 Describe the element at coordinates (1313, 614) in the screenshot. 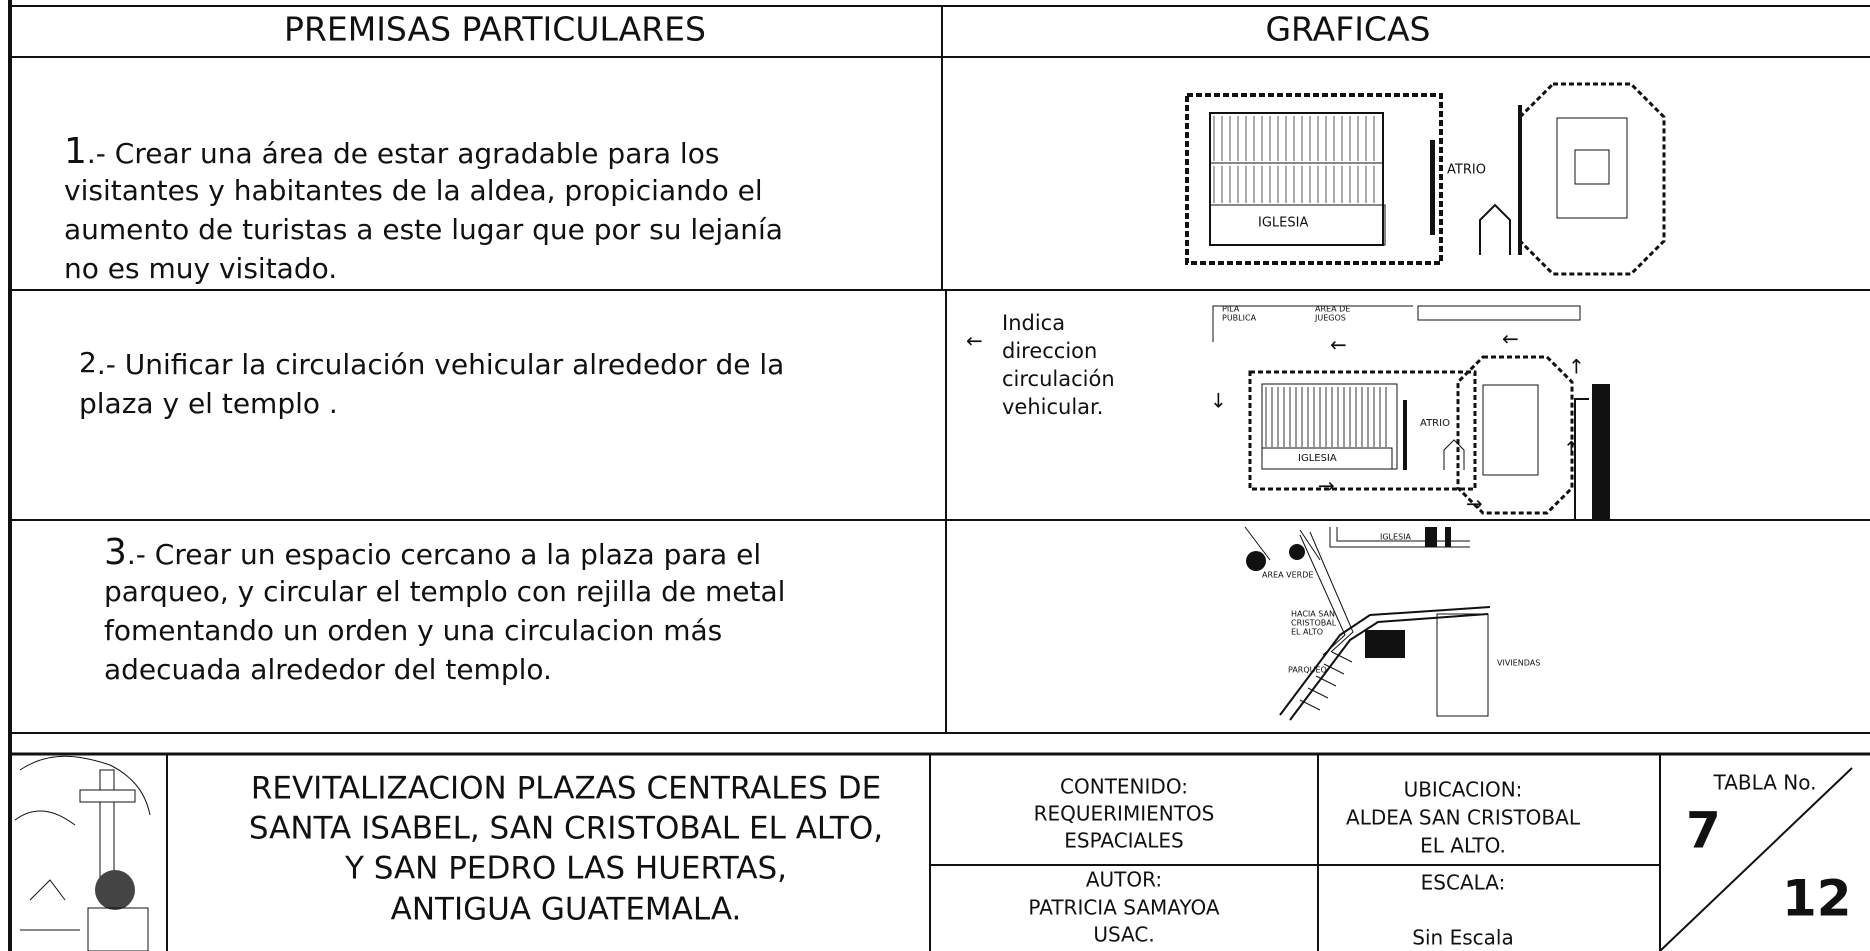

I see `label: HACIA SAN` at that location.